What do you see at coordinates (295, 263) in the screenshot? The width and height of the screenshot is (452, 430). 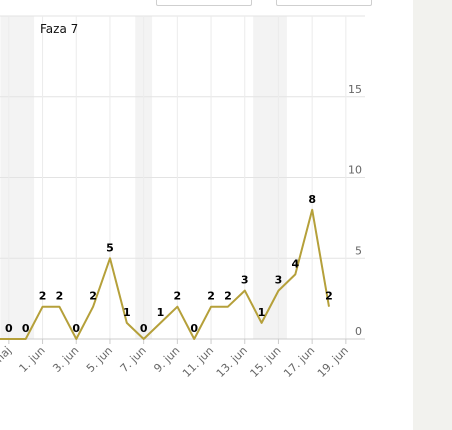 I see `data-label: 4` at bounding box center [295, 263].